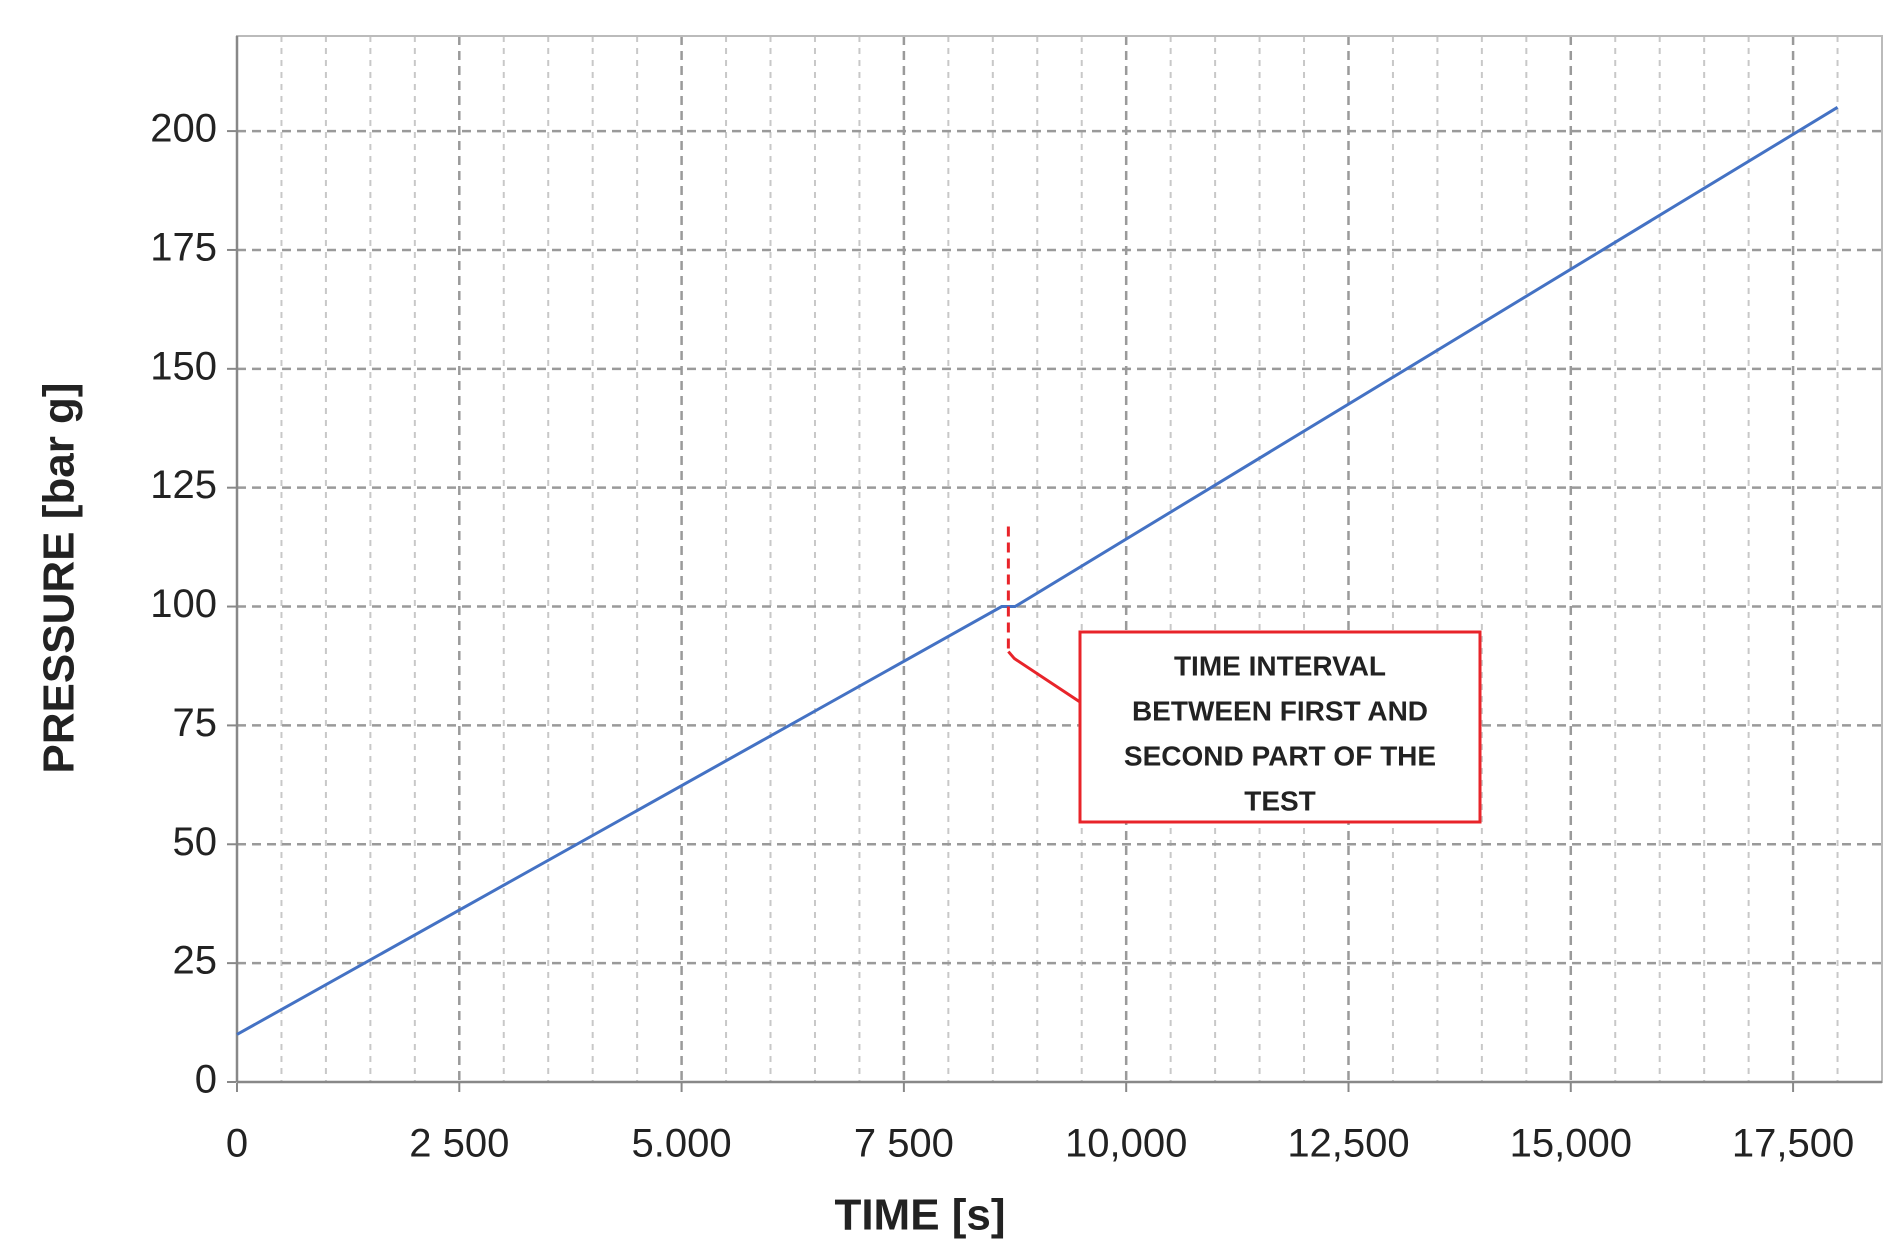  I want to click on y-tick-label: 25, so click(195, 961).